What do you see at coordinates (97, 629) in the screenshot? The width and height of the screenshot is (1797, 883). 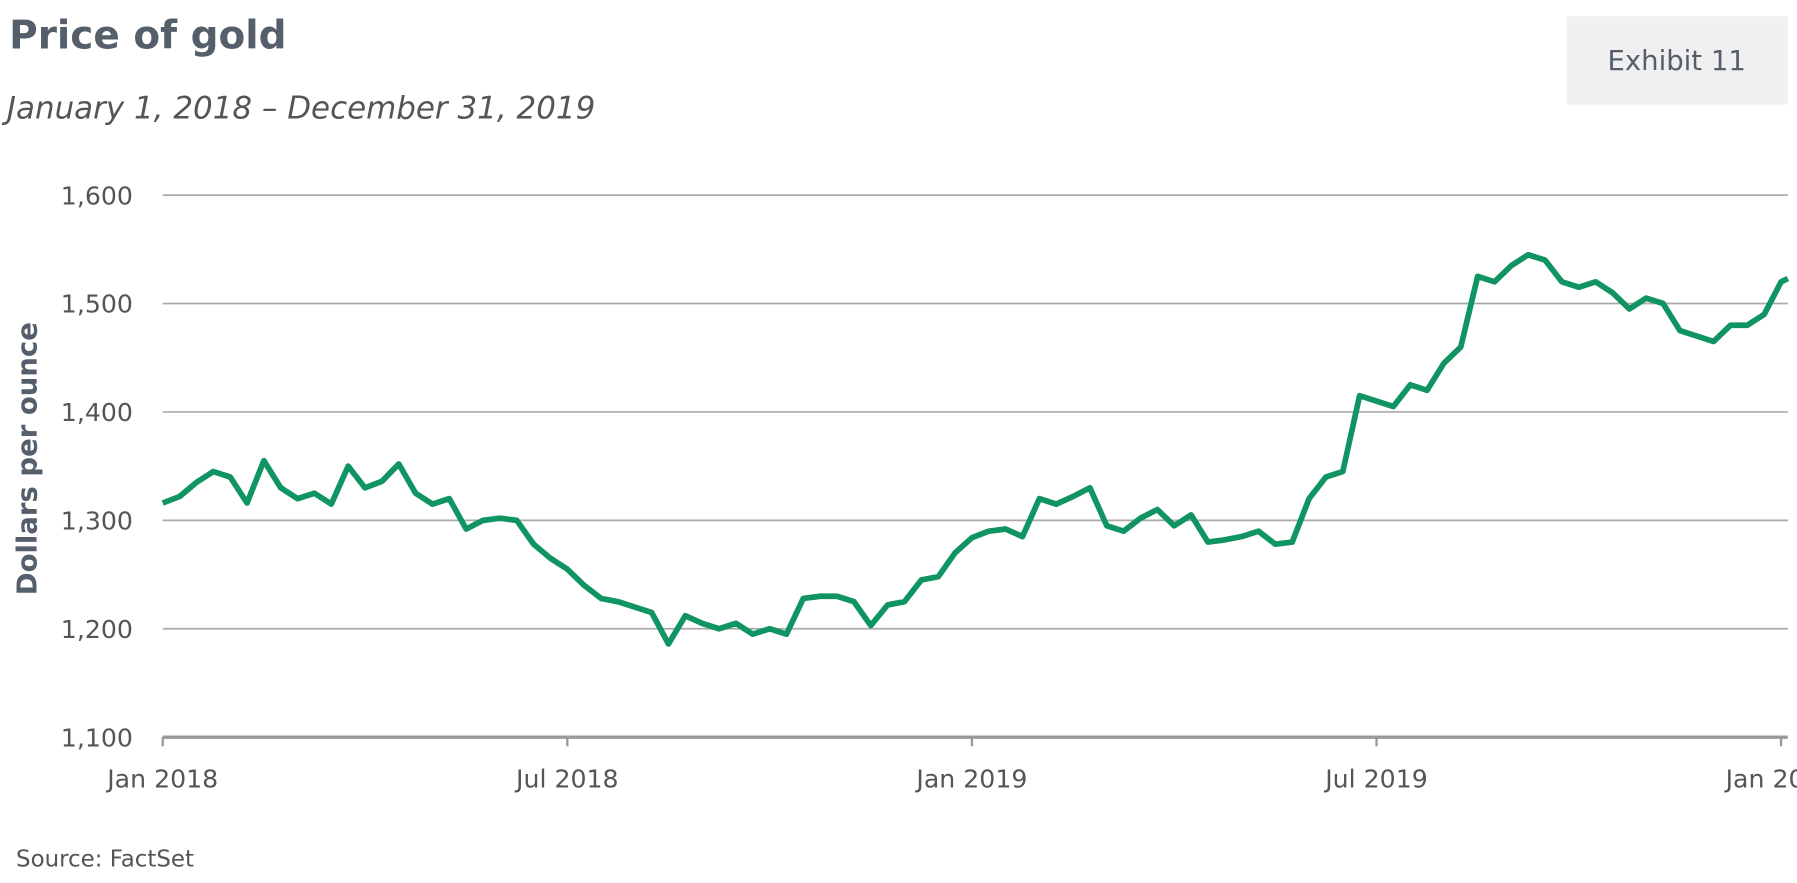 I see `y-tick-label: 1,200` at bounding box center [97, 629].